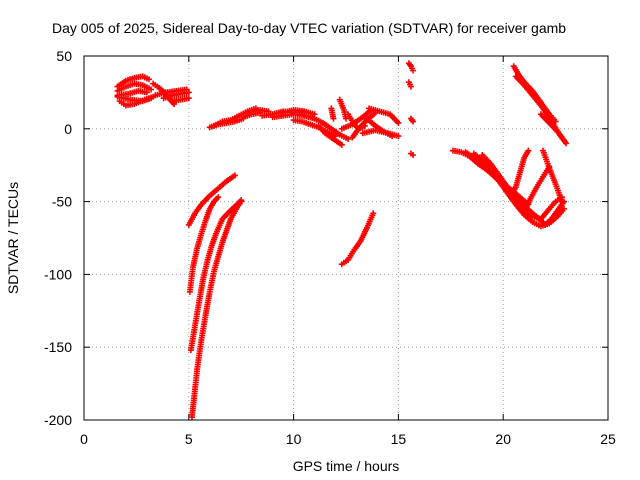 The height and width of the screenshot is (480, 640). I want to click on x-tick-label: 5, so click(189, 439).